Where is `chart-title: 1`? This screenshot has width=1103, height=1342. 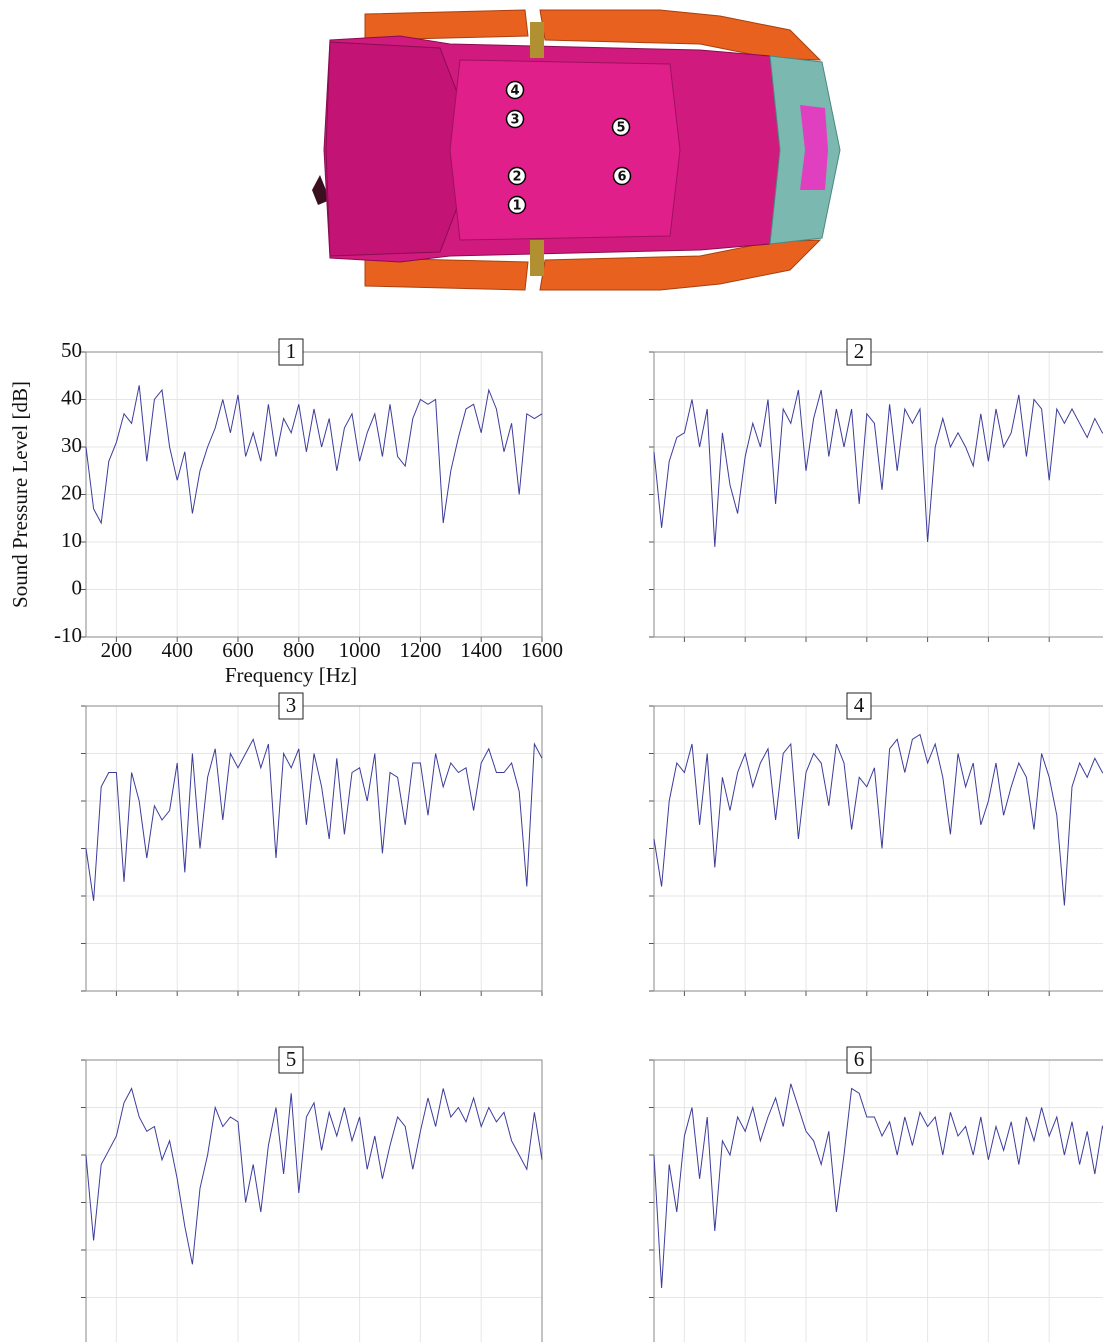 chart-title: 1 is located at coordinates (291, 351).